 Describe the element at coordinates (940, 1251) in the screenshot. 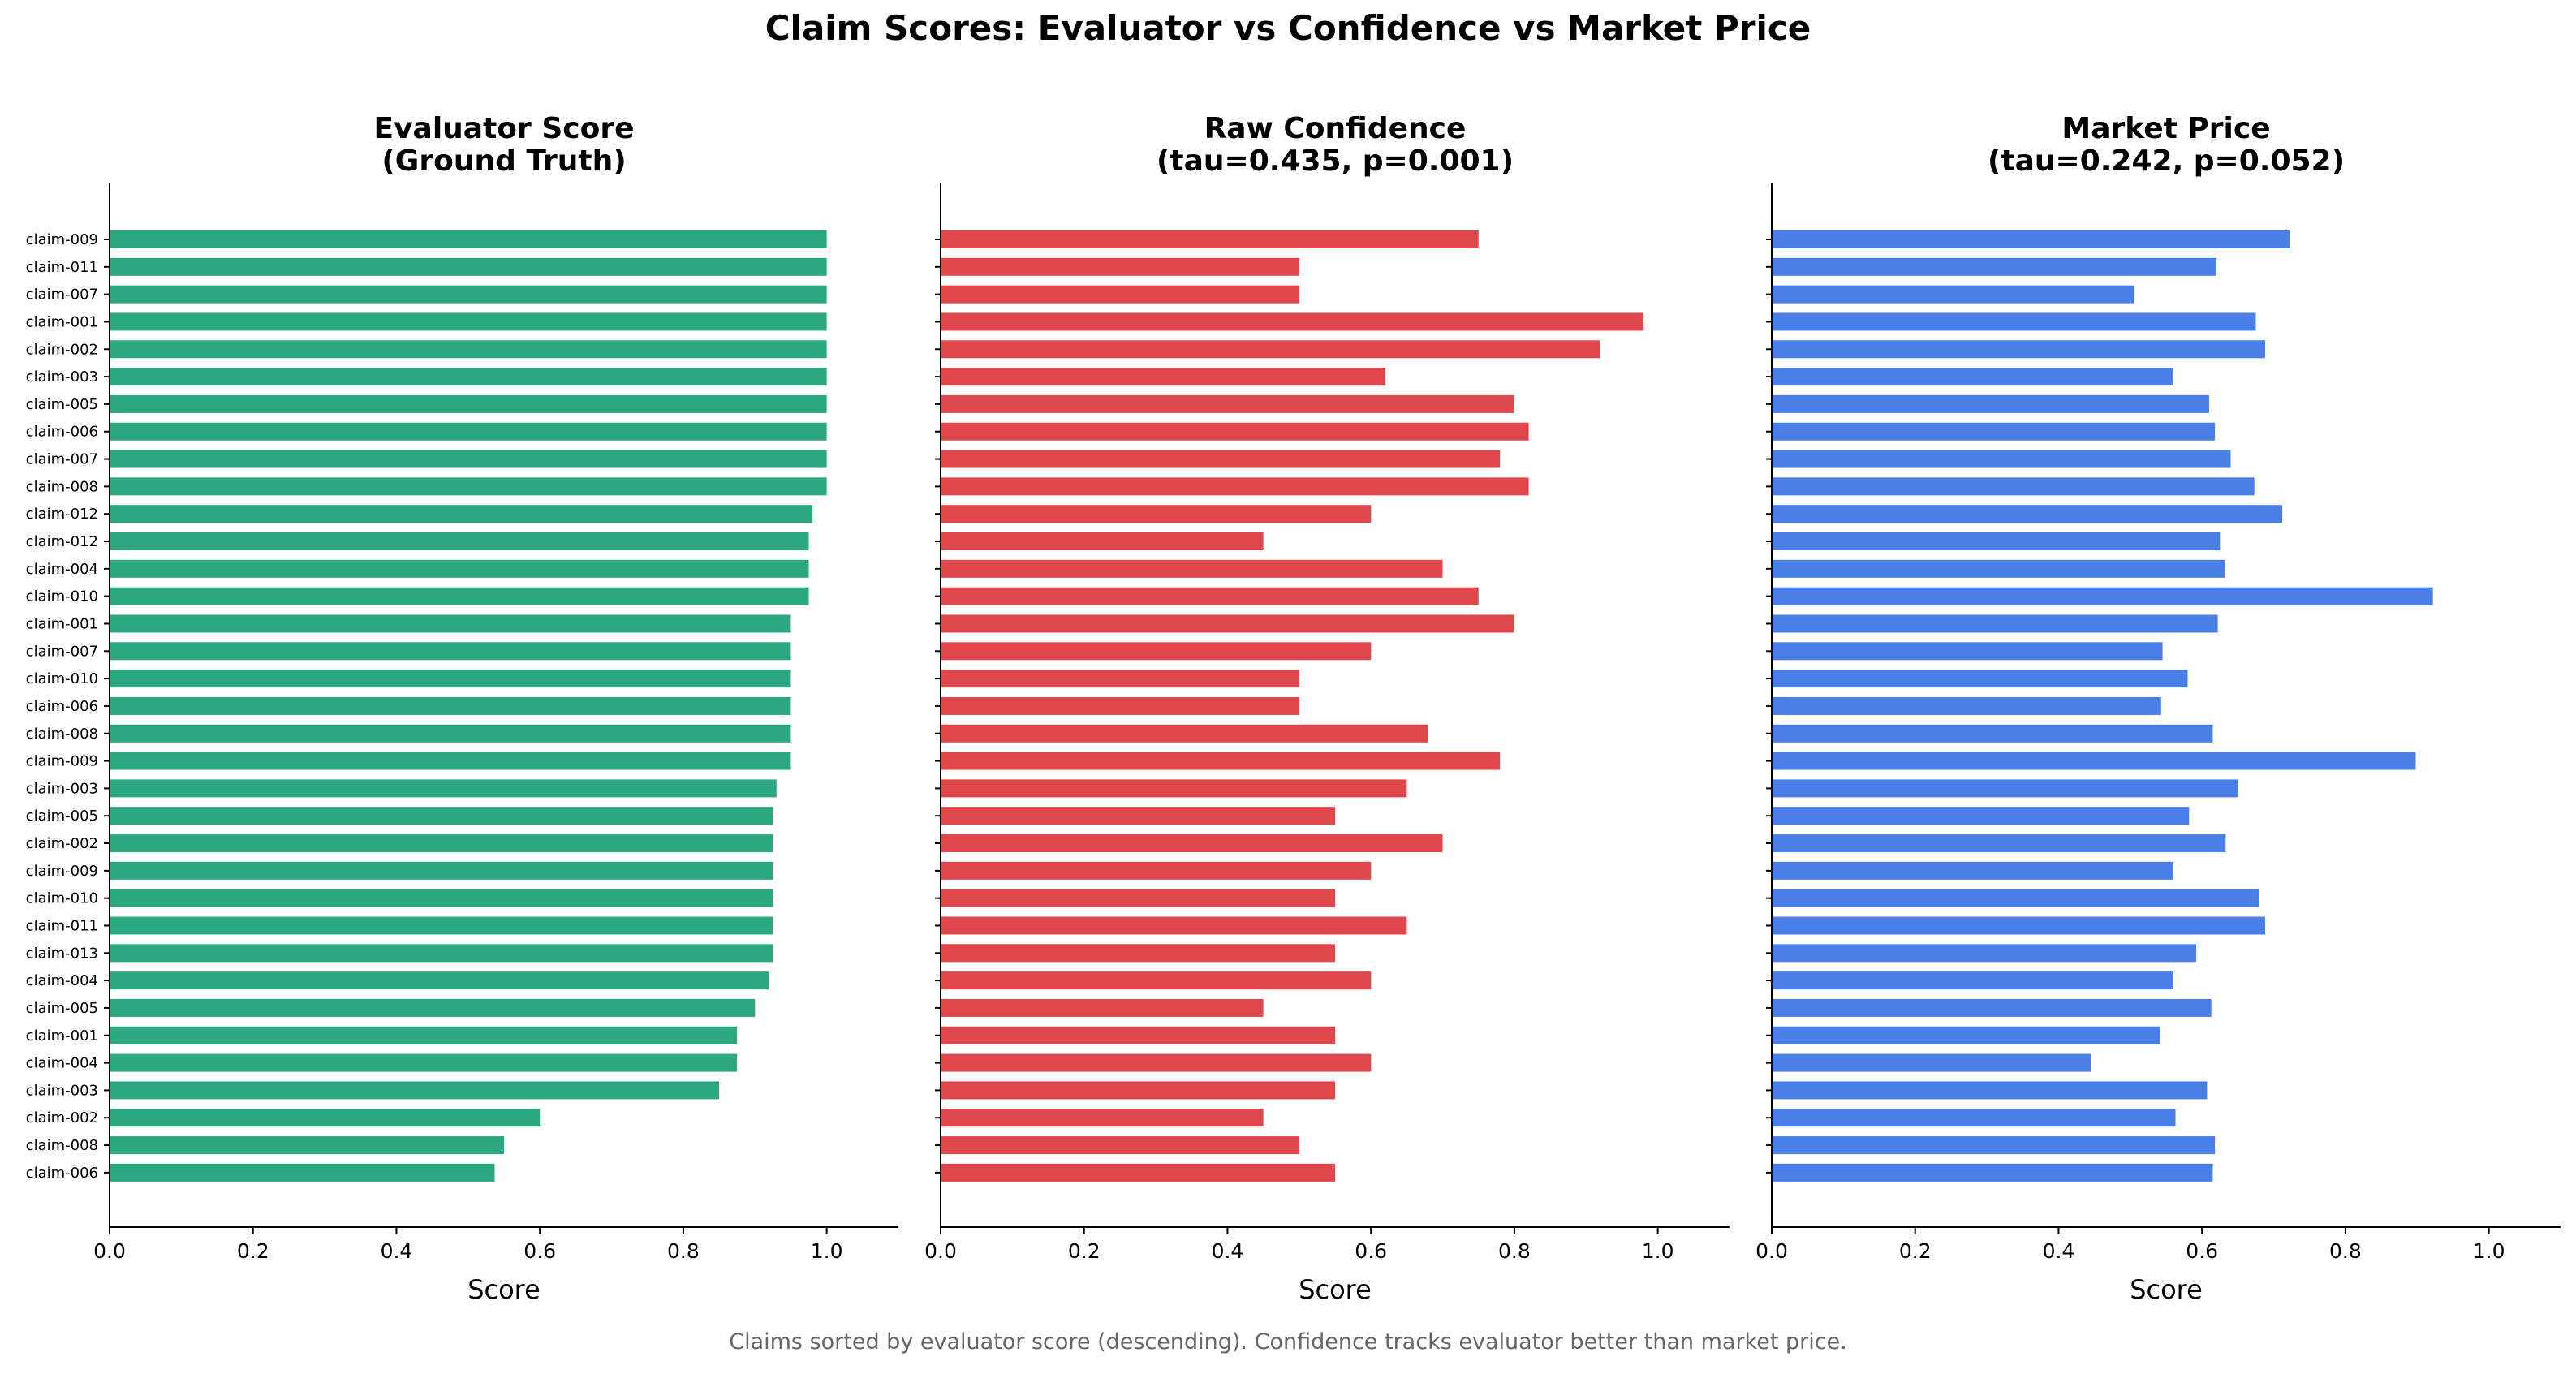

I see `x-tick-label: 0.0` at that location.